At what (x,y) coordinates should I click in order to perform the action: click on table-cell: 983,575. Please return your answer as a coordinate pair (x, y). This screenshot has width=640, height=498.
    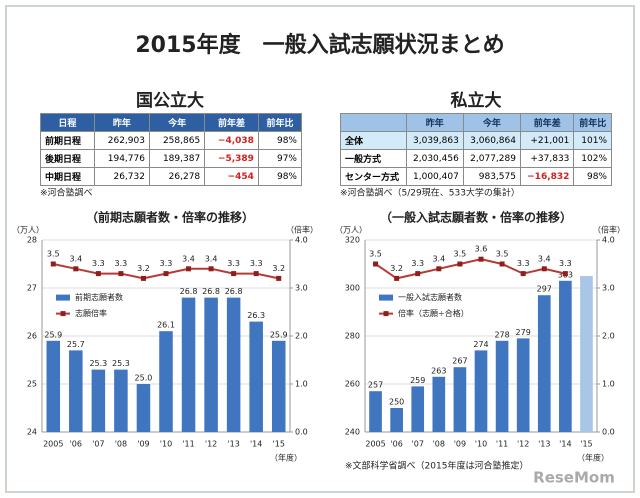
    Looking at the image, I should click on (491, 176).